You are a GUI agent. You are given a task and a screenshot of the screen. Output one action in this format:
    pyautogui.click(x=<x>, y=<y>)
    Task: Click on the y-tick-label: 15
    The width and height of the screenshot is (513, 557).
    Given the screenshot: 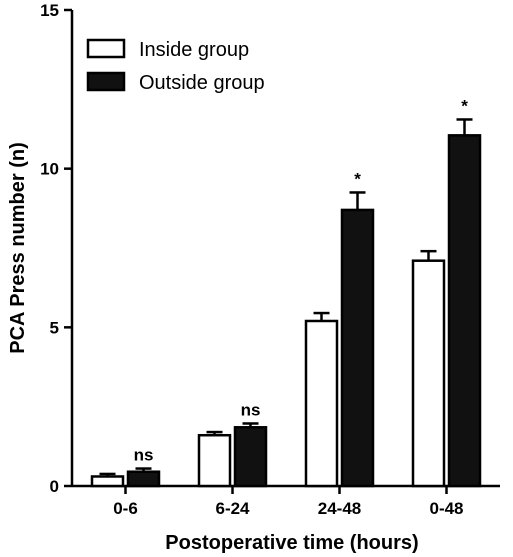 What is the action you would take?
    pyautogui.click(x=49, y=10)
    